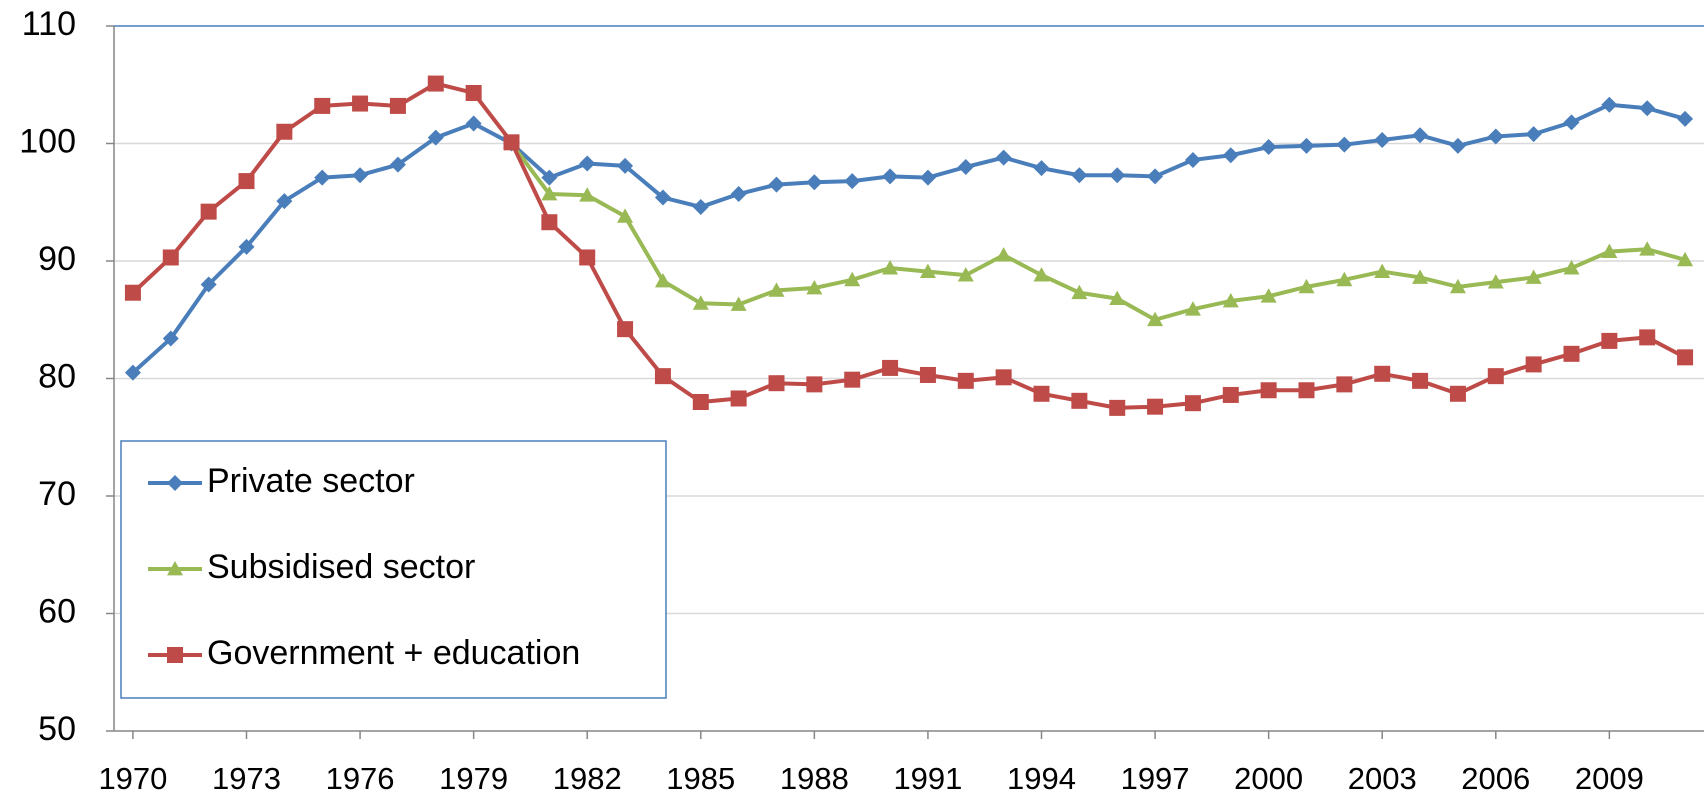  I want to click on legend-label: Subsidised sector, so click(341, 567).